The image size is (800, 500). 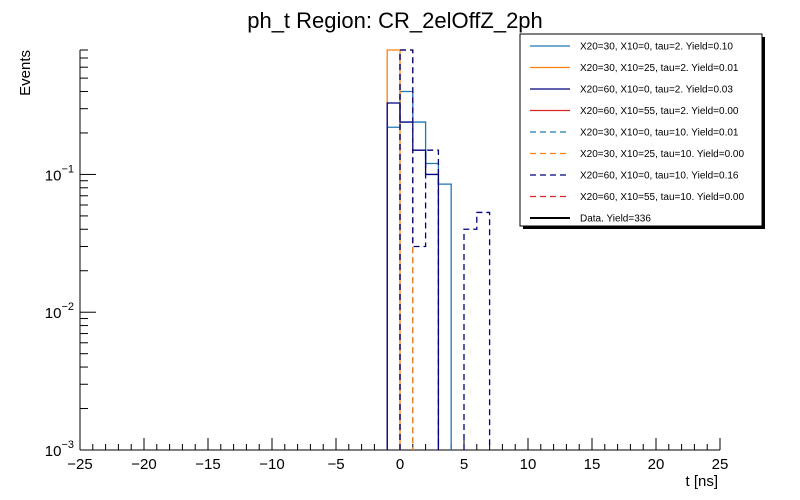 I want to click on x-tick-label: 20, so click(x=656, y=464).